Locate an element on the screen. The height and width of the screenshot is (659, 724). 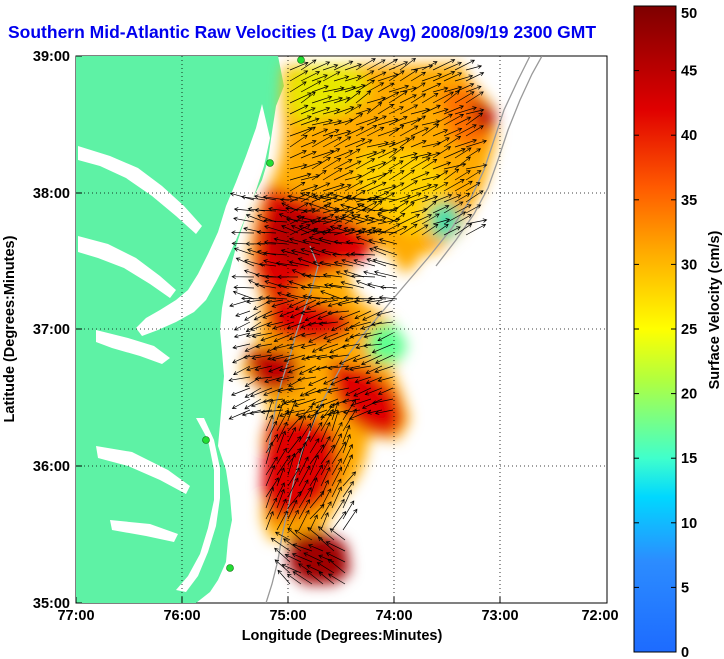
colorbar-tick-label: 15 is located at coordinates (689, 459).